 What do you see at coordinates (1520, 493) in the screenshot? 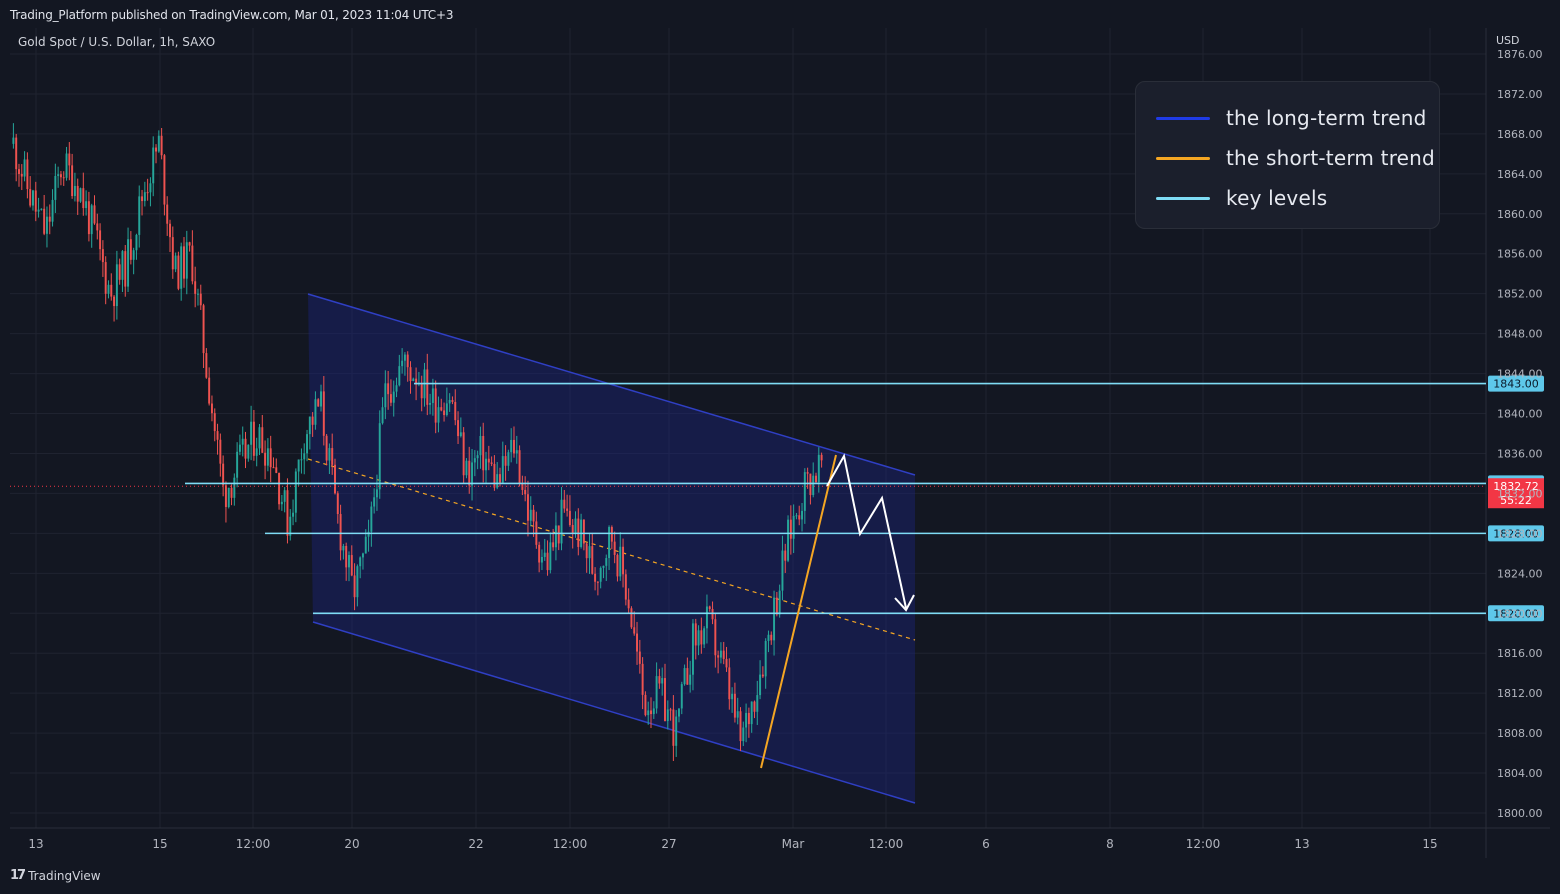
I see `price-tick-label: 1832.00` at bounding box center [1520, 493].